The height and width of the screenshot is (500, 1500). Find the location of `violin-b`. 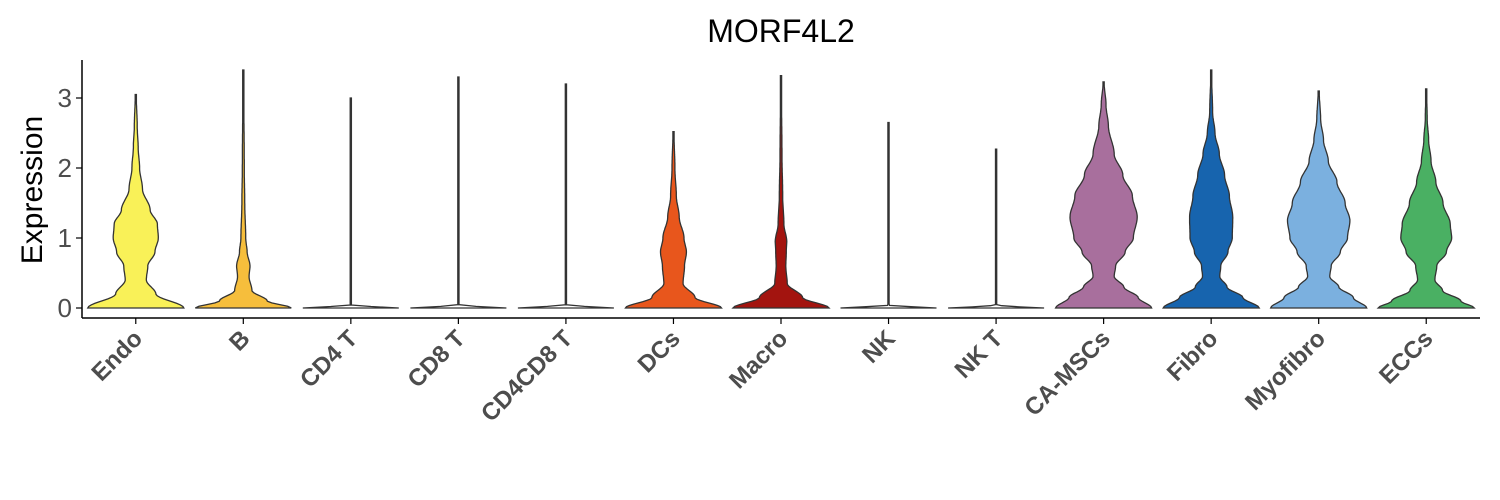

violin-b is located at coordinates (243, 189).